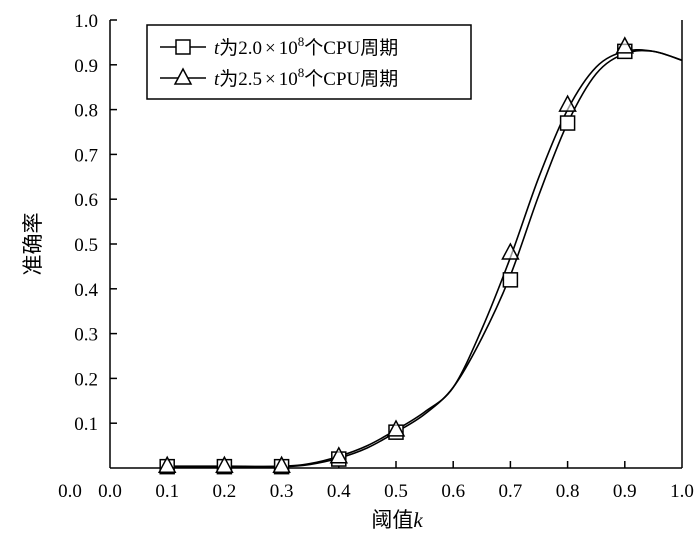 This screenshot has height=540, width=700. I want to click on y-tick-label: 1.0, so click(86, 21).